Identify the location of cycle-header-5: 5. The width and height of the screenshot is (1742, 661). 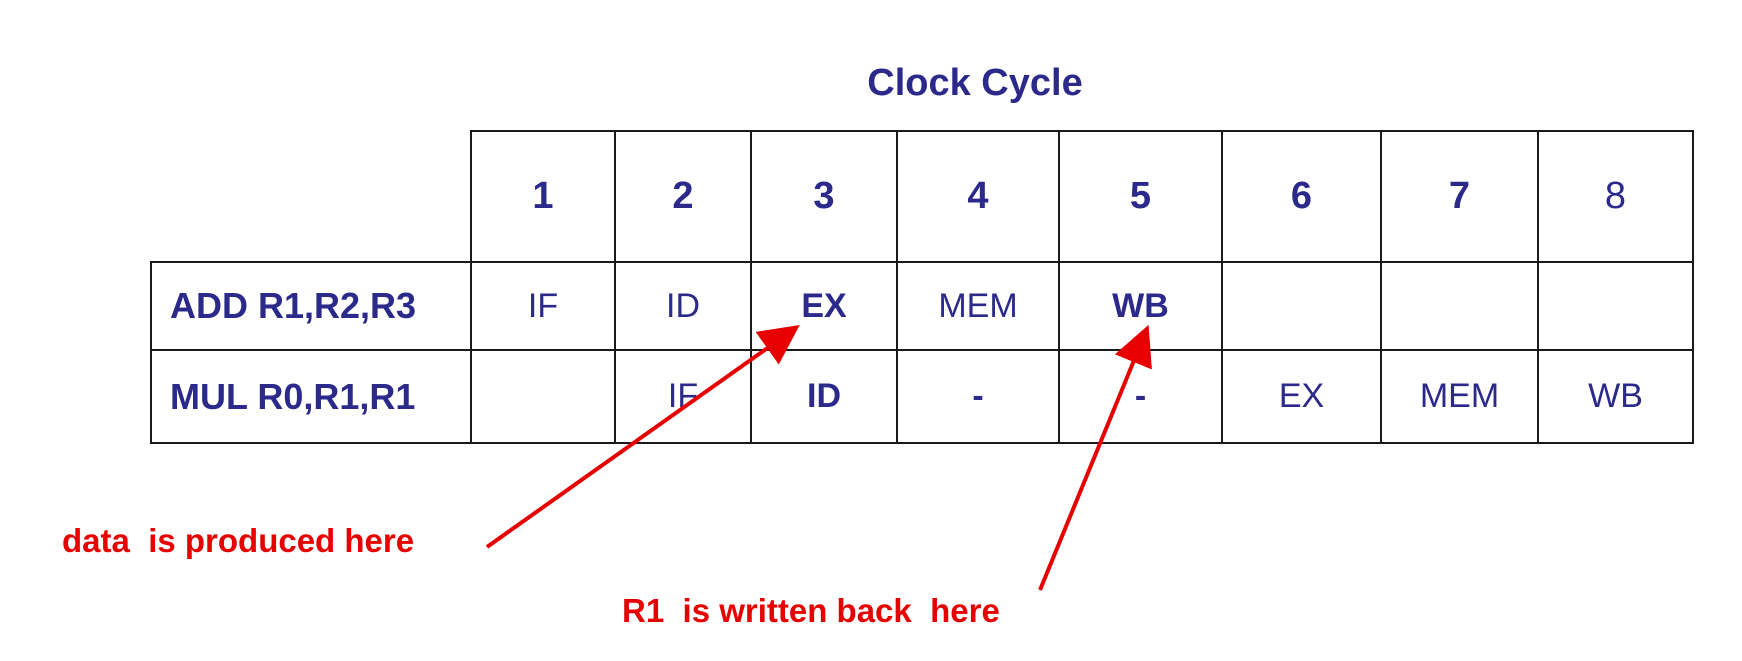
(1140, 196).